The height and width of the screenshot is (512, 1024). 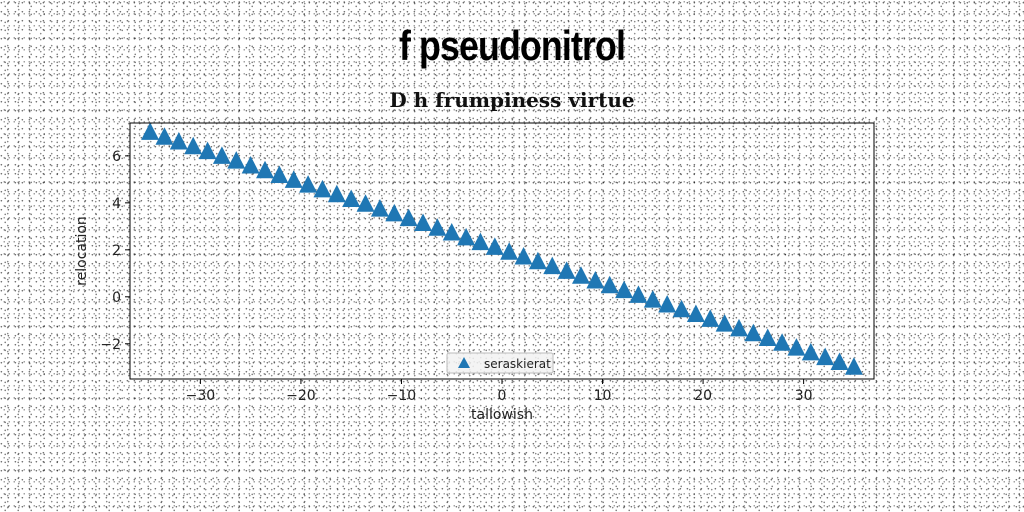 What do you see at coordinates (703, 396) in the screenshot?
I see `x-tick-label: 20` at bounding box center [703, 396].